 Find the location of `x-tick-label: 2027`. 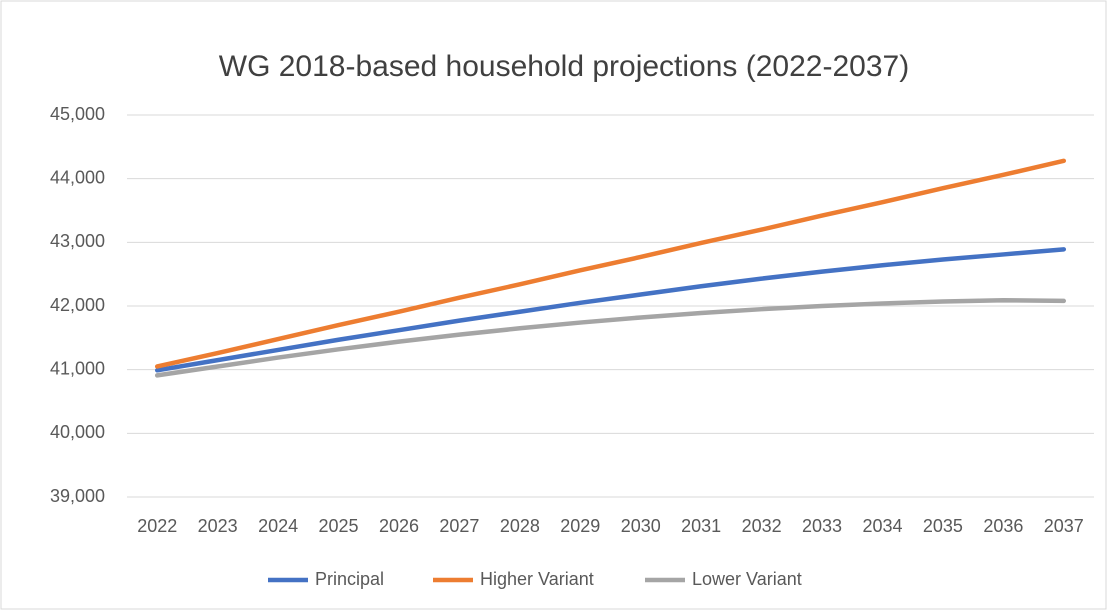

x-tick-label: 2027 is located at coordinates (459, 526).